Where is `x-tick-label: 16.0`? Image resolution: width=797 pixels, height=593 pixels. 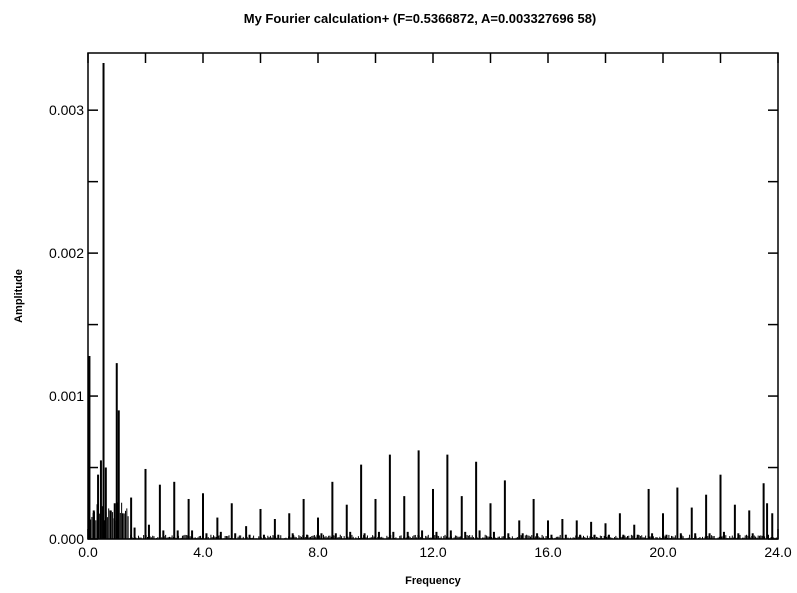 x-tick-label: 16.0 is located at coordinates (547, 552).